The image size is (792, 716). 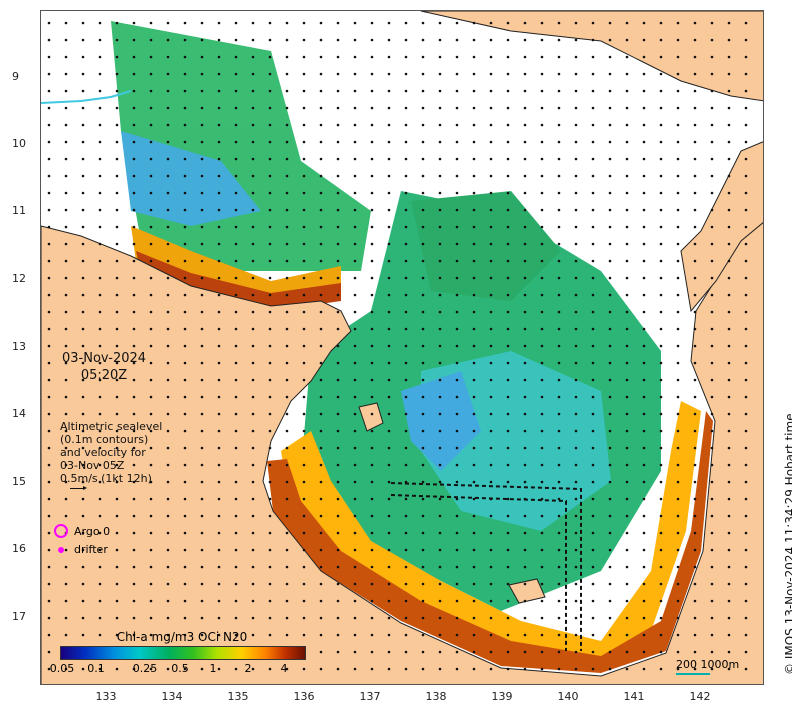 I want to click on credit-text: © IMOS 13-Nov-2024 11:34:29 Hobart time, so click(x=787, y=544).